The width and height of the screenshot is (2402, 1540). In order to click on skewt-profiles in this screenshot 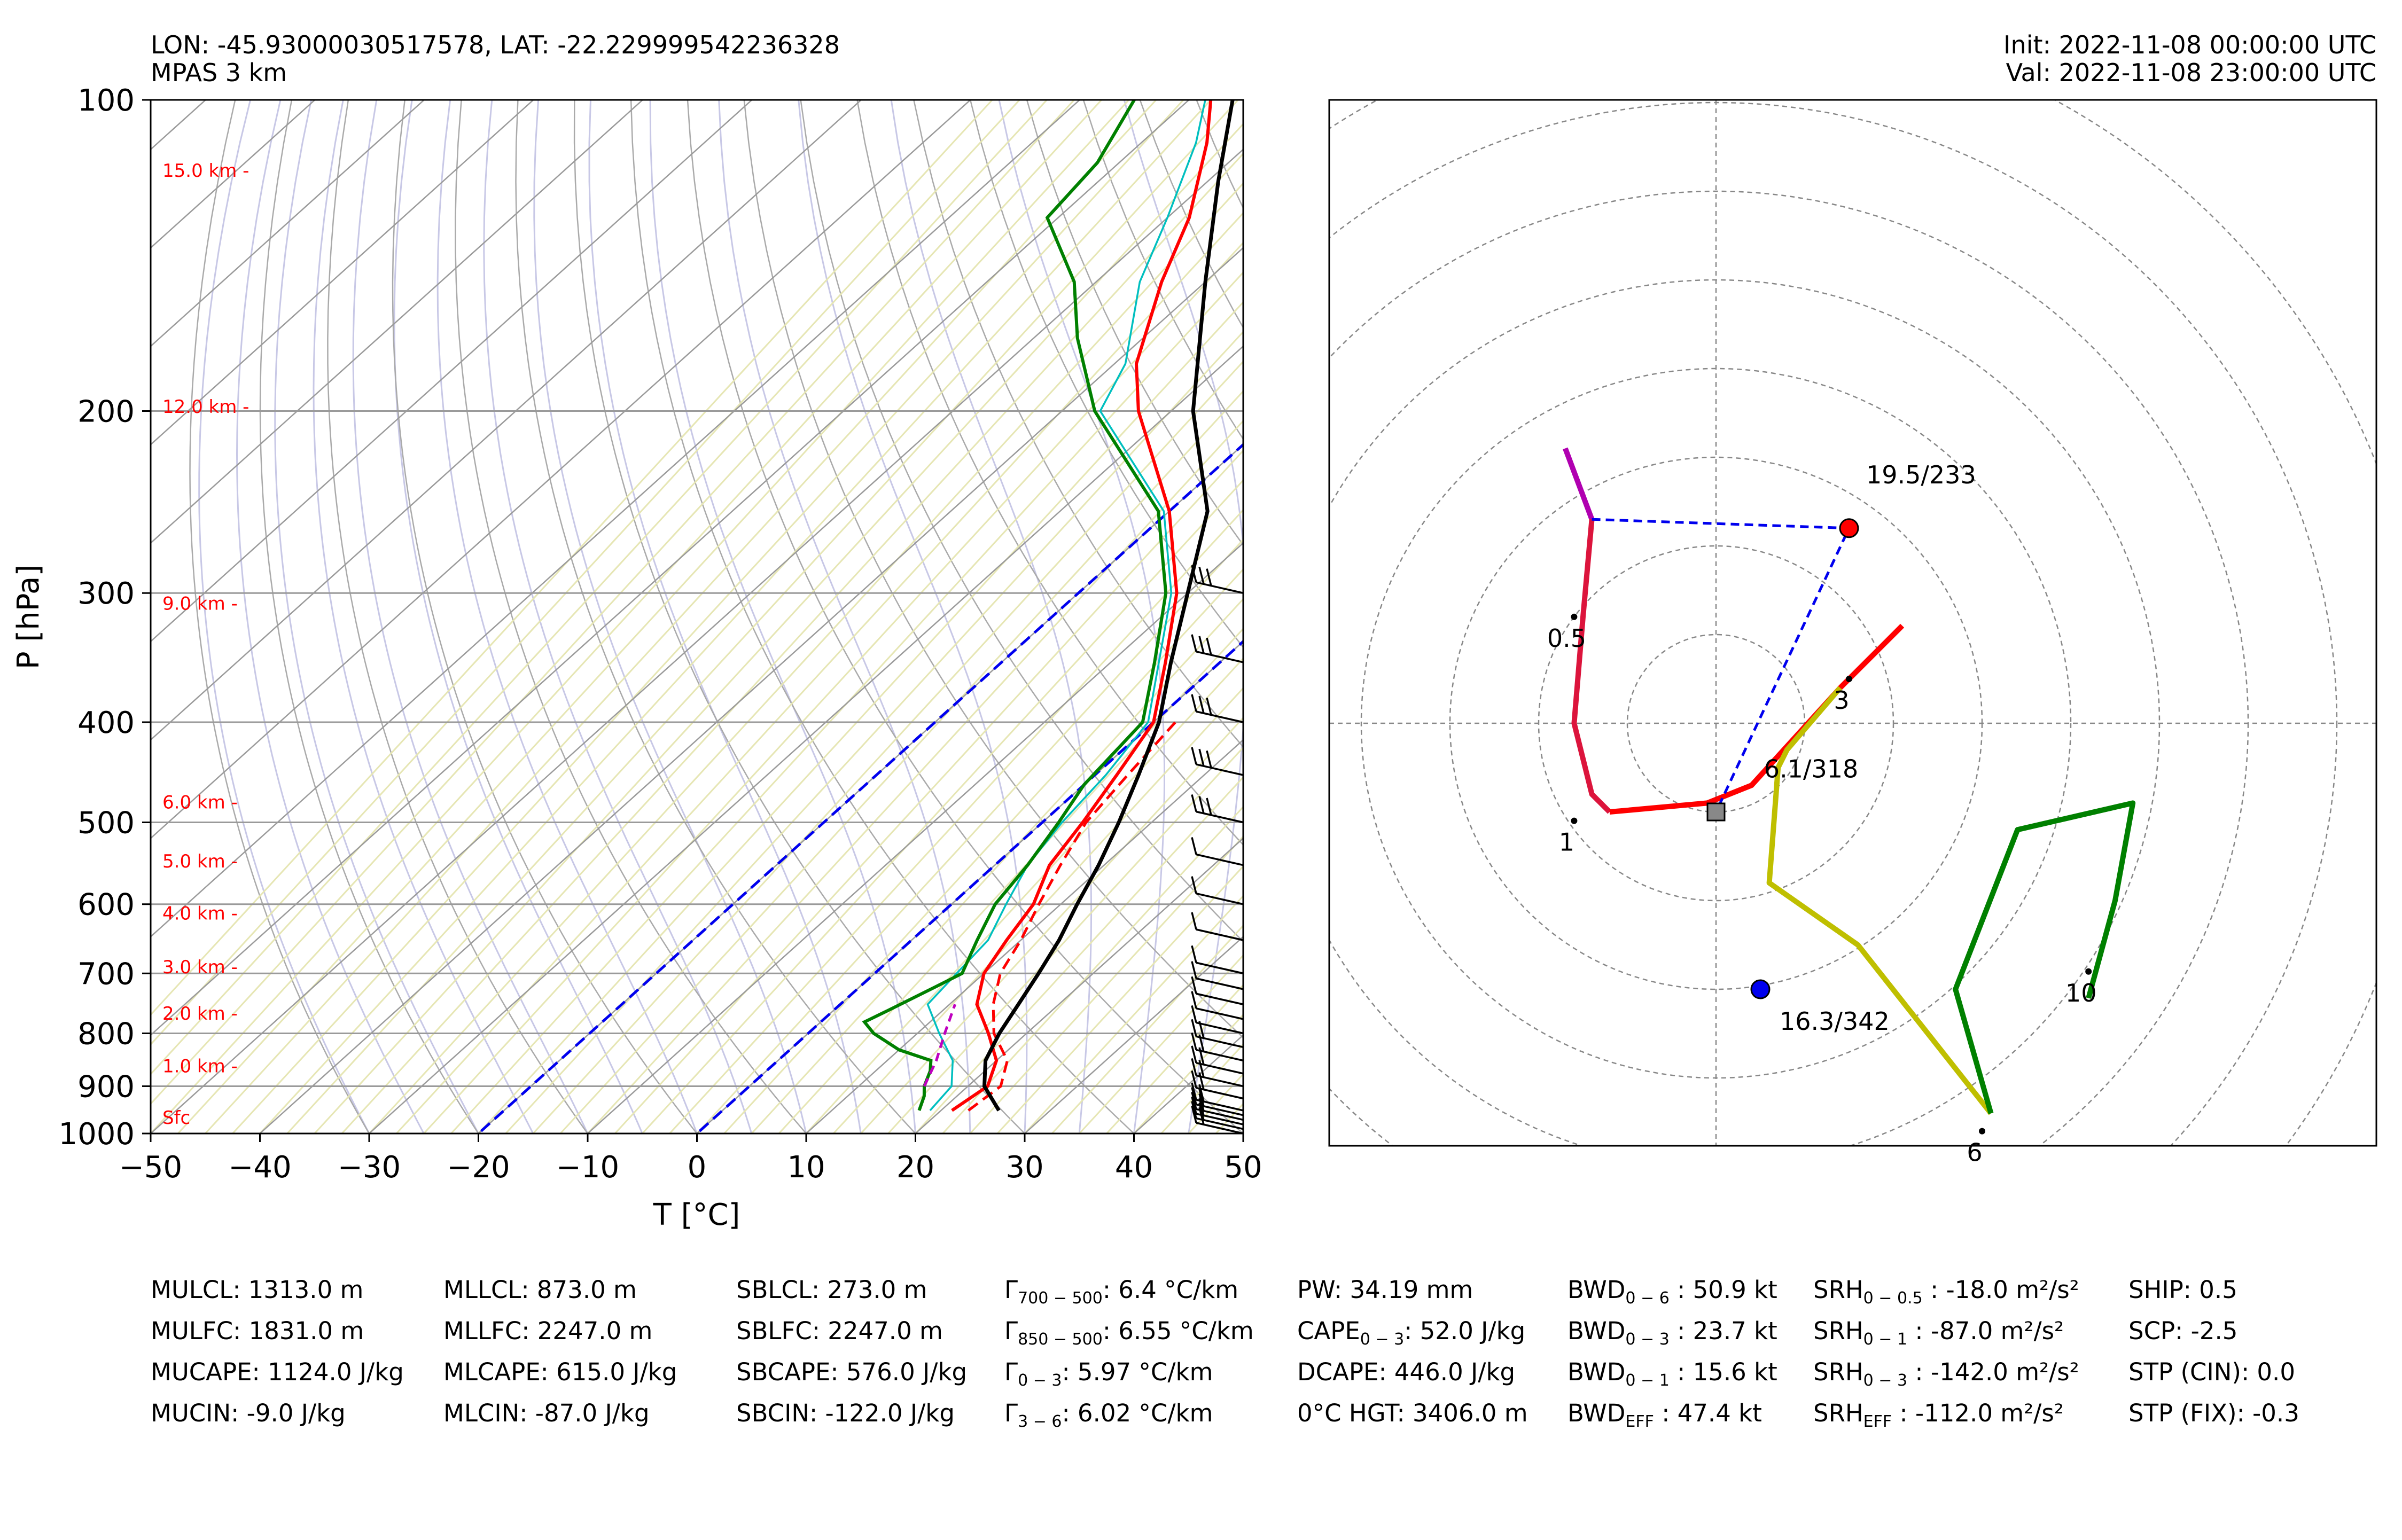, I will do `click(1048, 606)`.